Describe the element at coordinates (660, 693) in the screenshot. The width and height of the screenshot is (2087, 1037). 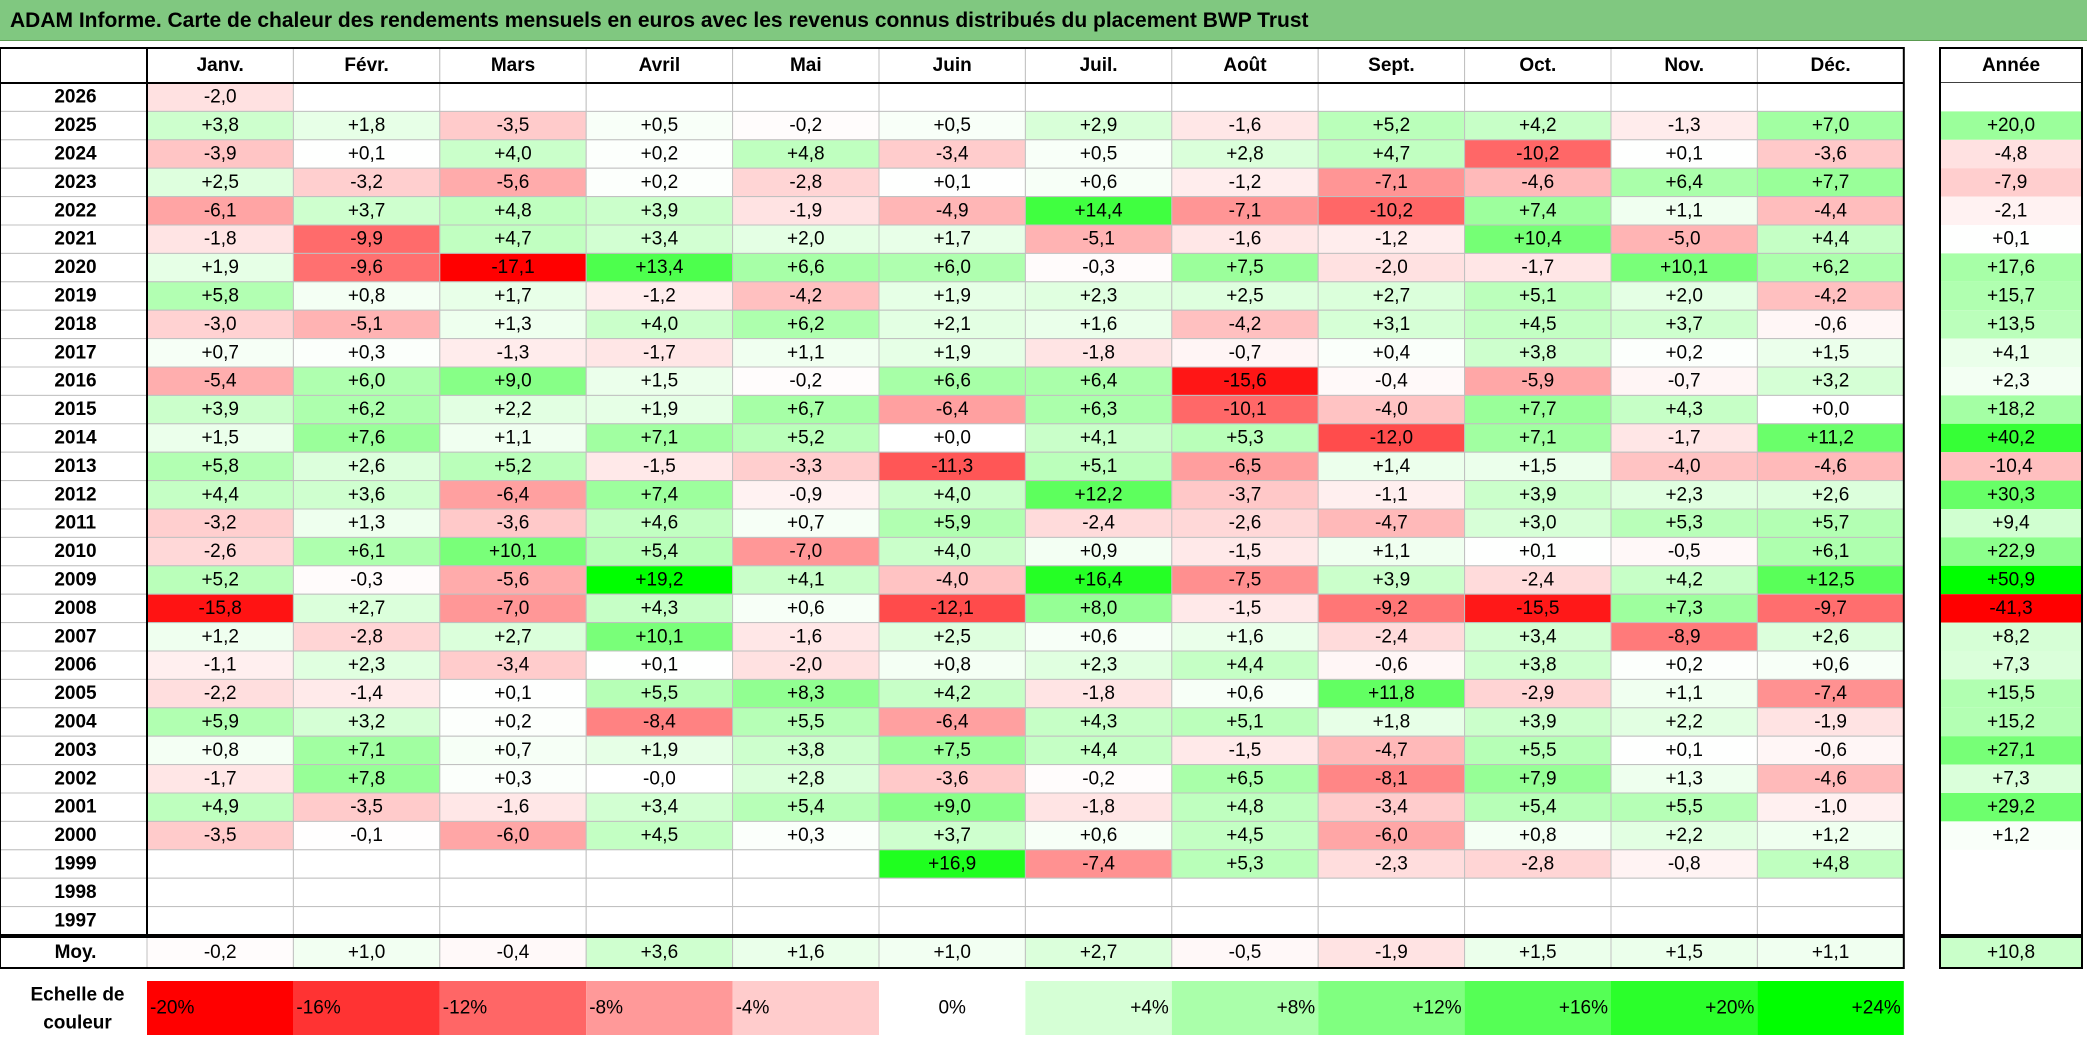
I see `cell-value: +5,5` at that location.